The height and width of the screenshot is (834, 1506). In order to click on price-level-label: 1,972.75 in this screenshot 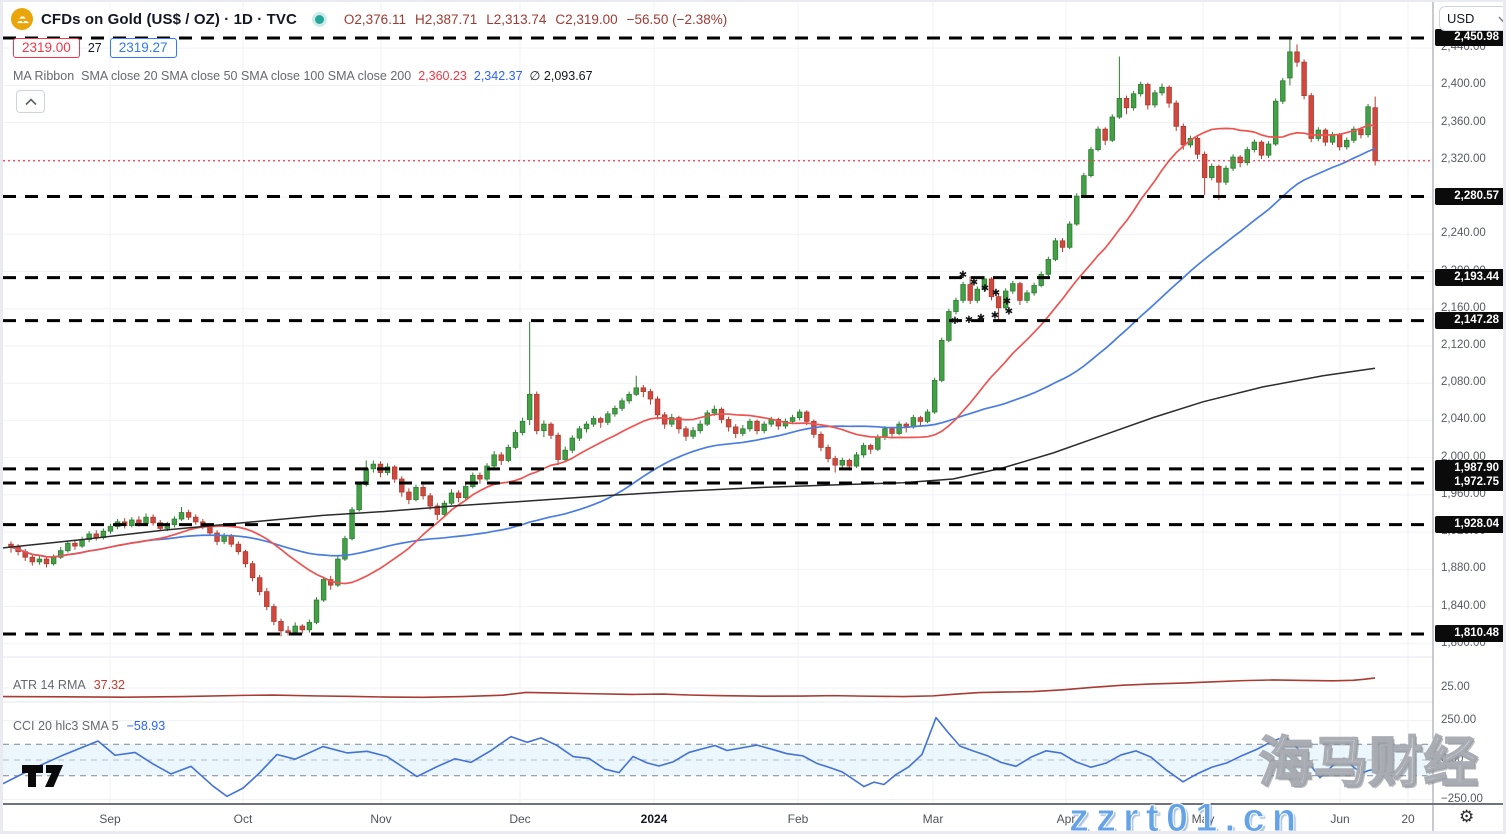, I will do `click(1469, 482)`.